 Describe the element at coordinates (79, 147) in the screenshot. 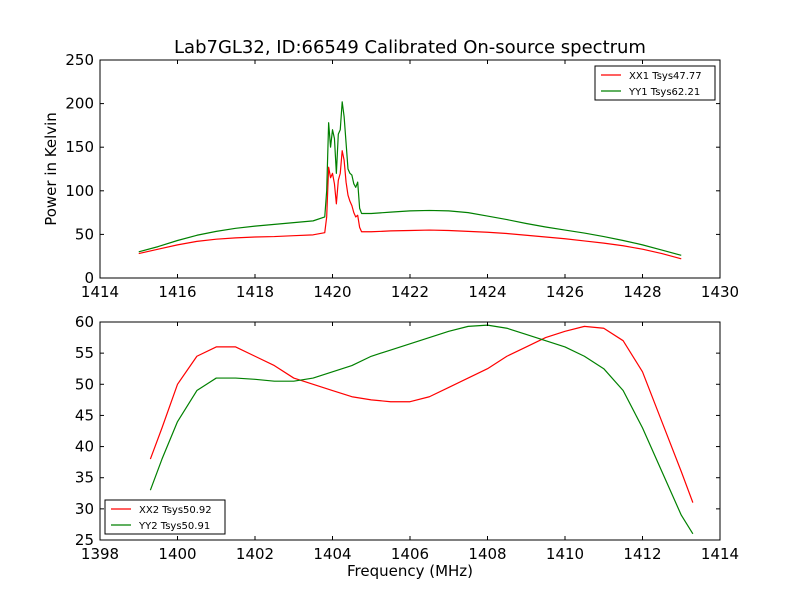

I see `y-tick-label: 150` at that location.